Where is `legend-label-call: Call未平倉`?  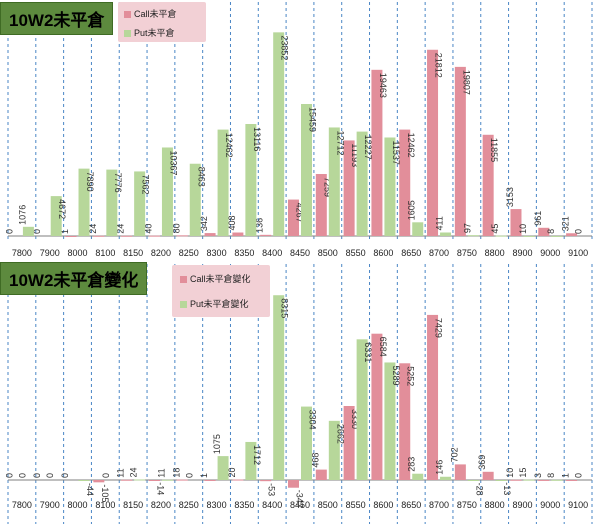
legend-label-call: Call未平倉 is located at coordinates (155, 14).